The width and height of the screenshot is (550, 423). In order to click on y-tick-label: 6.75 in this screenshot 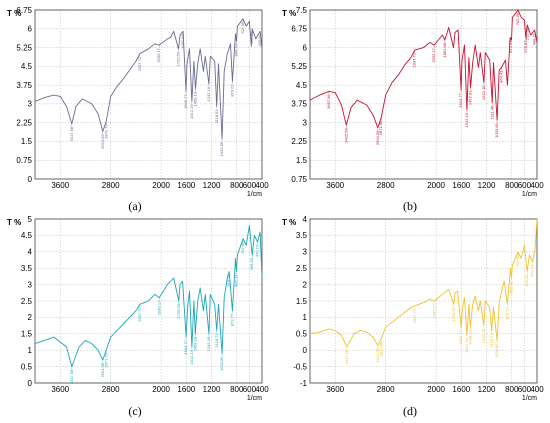, I will do `click(299, 29)`.